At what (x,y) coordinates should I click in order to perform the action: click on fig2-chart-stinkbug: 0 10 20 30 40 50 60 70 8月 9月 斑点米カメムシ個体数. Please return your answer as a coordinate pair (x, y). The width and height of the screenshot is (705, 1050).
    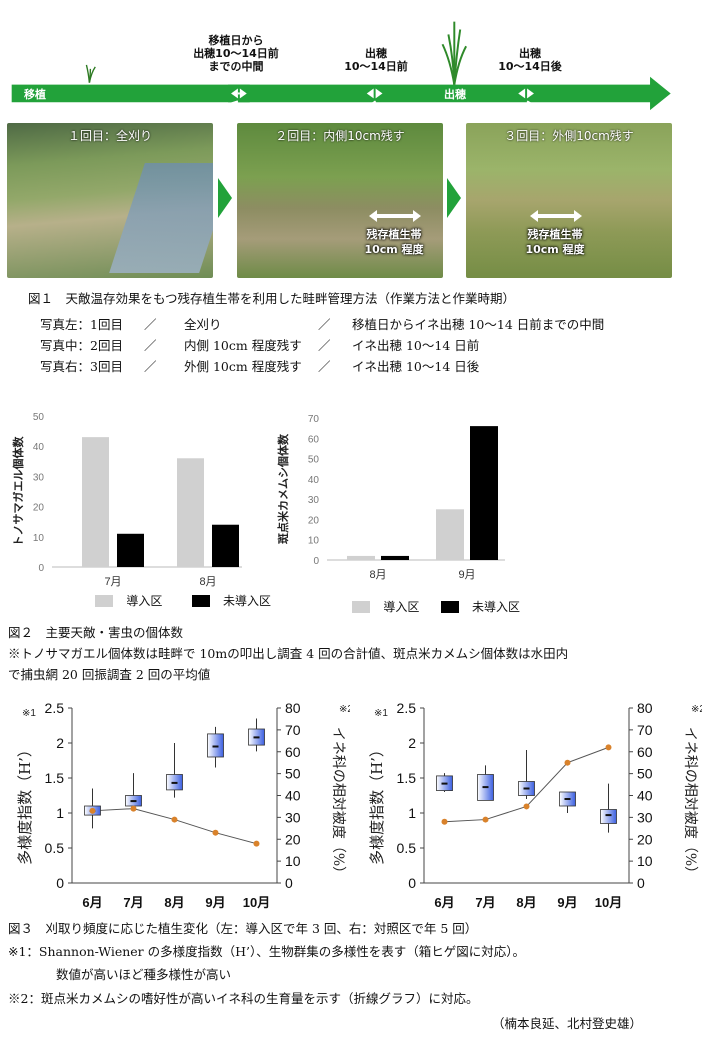
    Looking at the image, I should click on (390, 497).